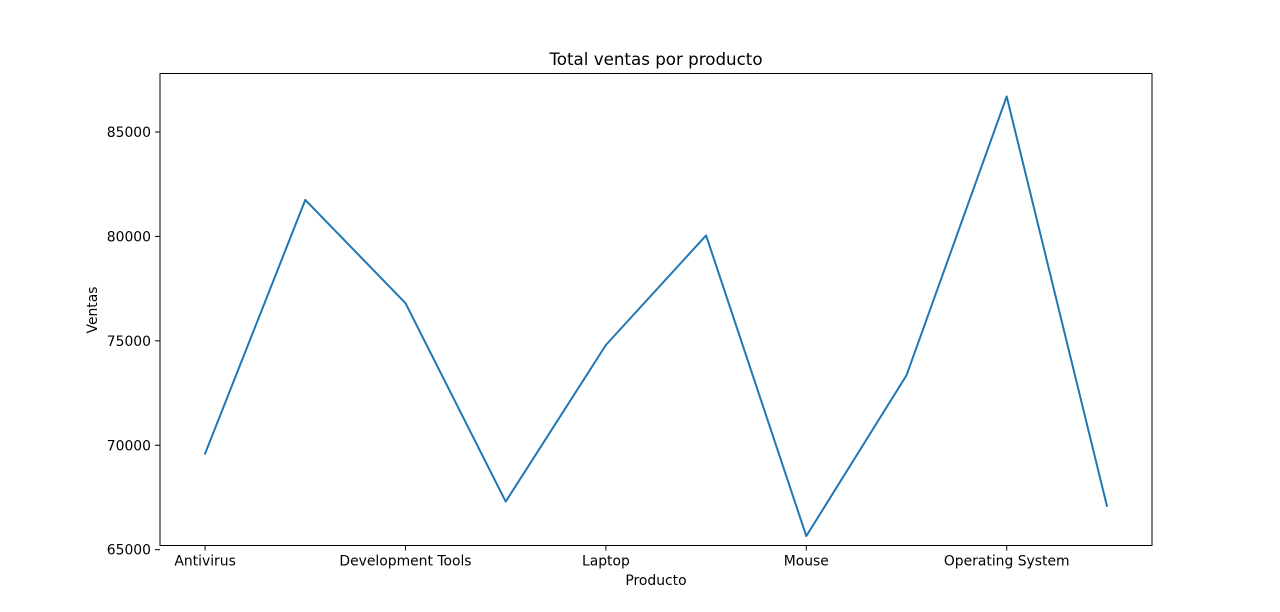  What do you see at coordinates (1007, 562) in the screenshot?
I see `x-tick-label: Operating System` at bounding box center [1007, 562].